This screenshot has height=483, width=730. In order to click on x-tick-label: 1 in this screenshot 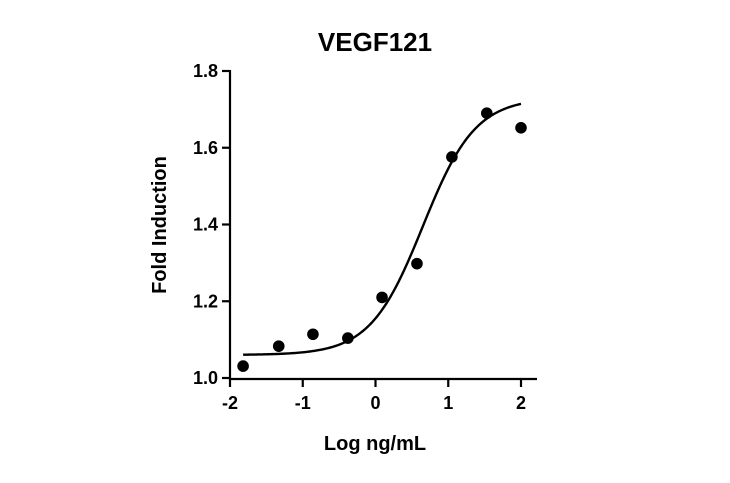, I will do `click(448, 403)`.